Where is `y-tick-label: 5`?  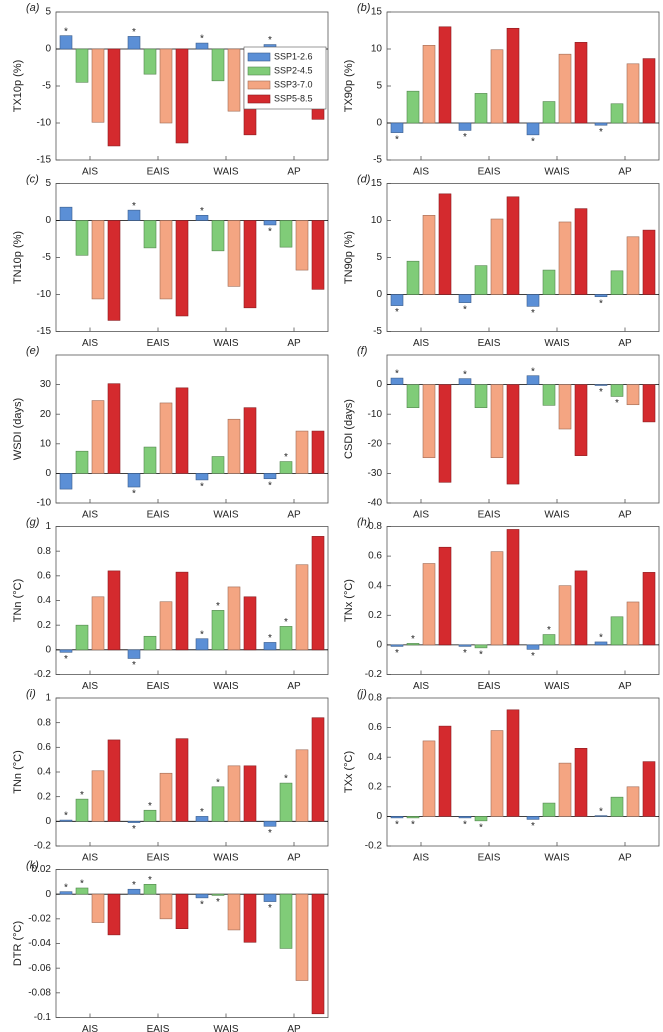
y-tick-label: 5 is located at coordinates (379, 86).